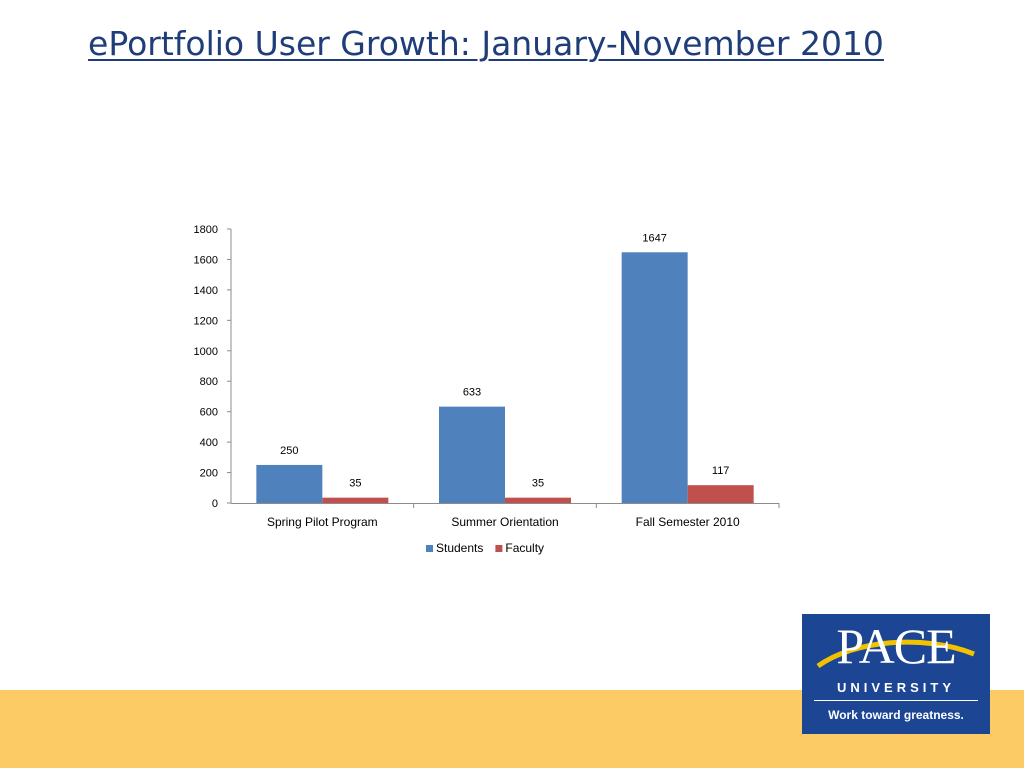 The width and height of the screenshot is (1024, 768). What do you see at coordinates (524, 548) in the screenshot?
I see `legend-label: Faculty` at bounding box center [524, 548].